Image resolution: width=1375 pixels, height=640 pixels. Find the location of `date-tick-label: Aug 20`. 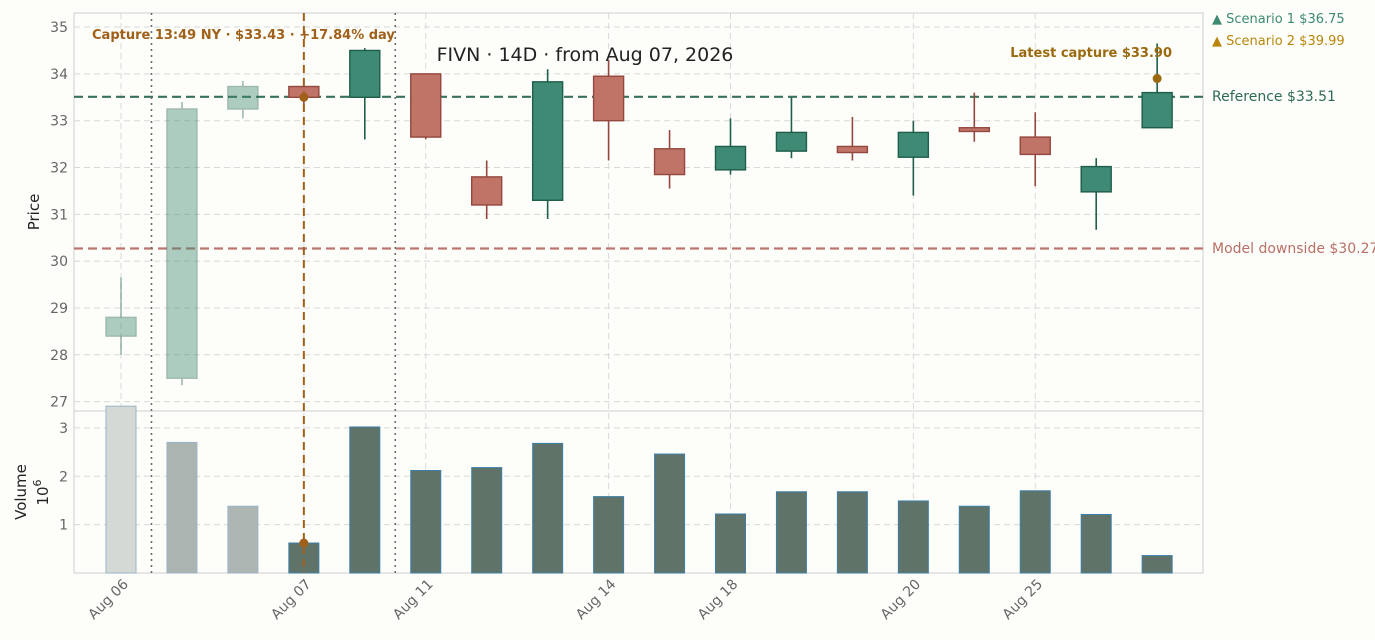

date-tick-label: Aug 20 is located at coordinates (901, 600).